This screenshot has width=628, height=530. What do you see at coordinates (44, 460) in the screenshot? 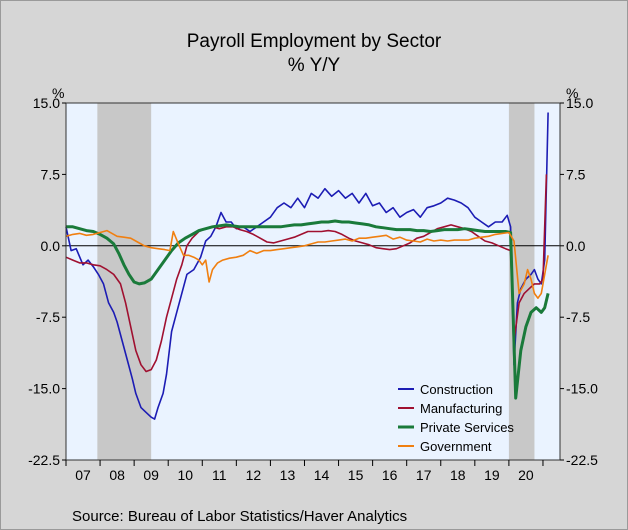
I see `y-tick-label-left: -22.5` at bounding box center [44, 460].